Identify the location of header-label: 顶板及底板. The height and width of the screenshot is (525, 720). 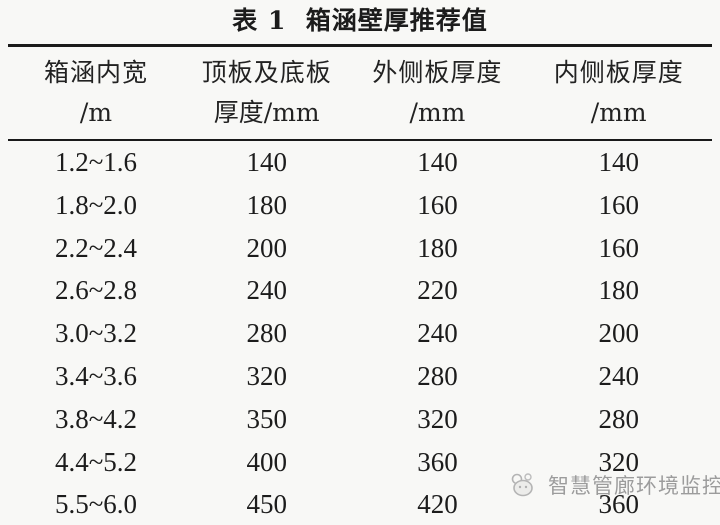
(266, 72).